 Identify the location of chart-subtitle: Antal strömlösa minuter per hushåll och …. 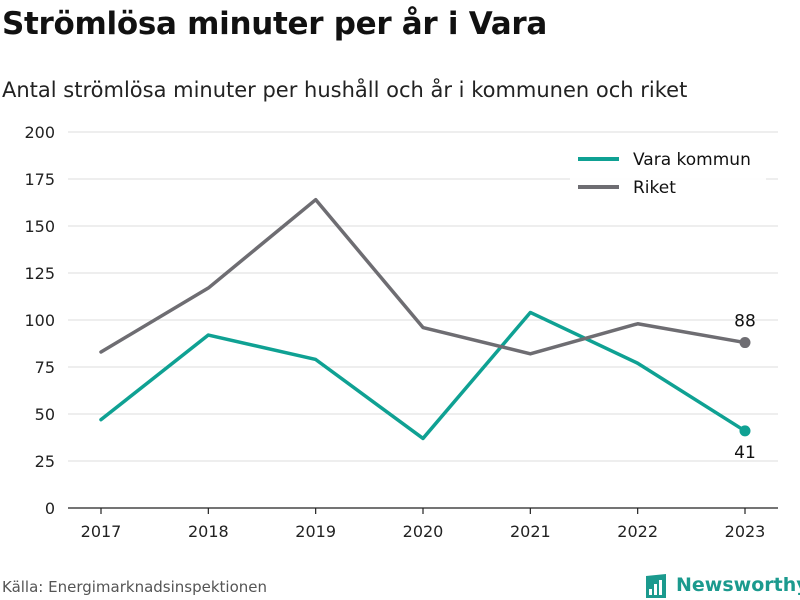
(345, 90).